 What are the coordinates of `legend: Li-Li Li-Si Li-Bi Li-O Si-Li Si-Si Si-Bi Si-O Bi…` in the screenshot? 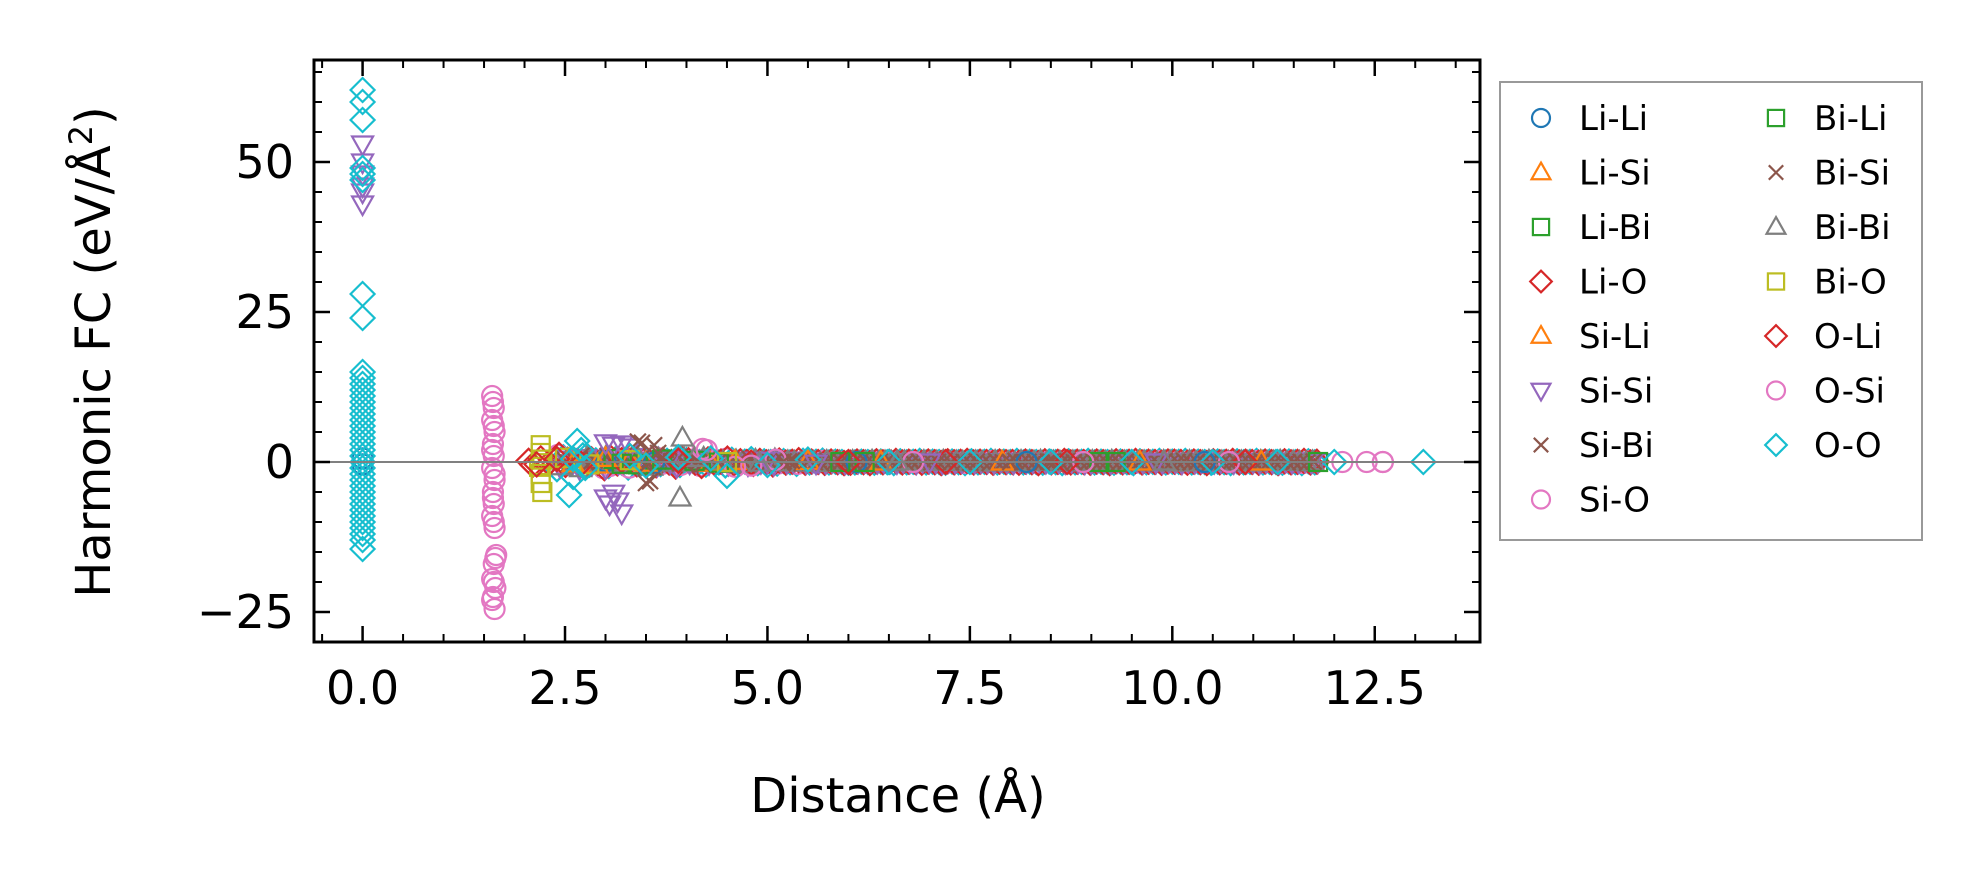 It's located at (1711, 311).